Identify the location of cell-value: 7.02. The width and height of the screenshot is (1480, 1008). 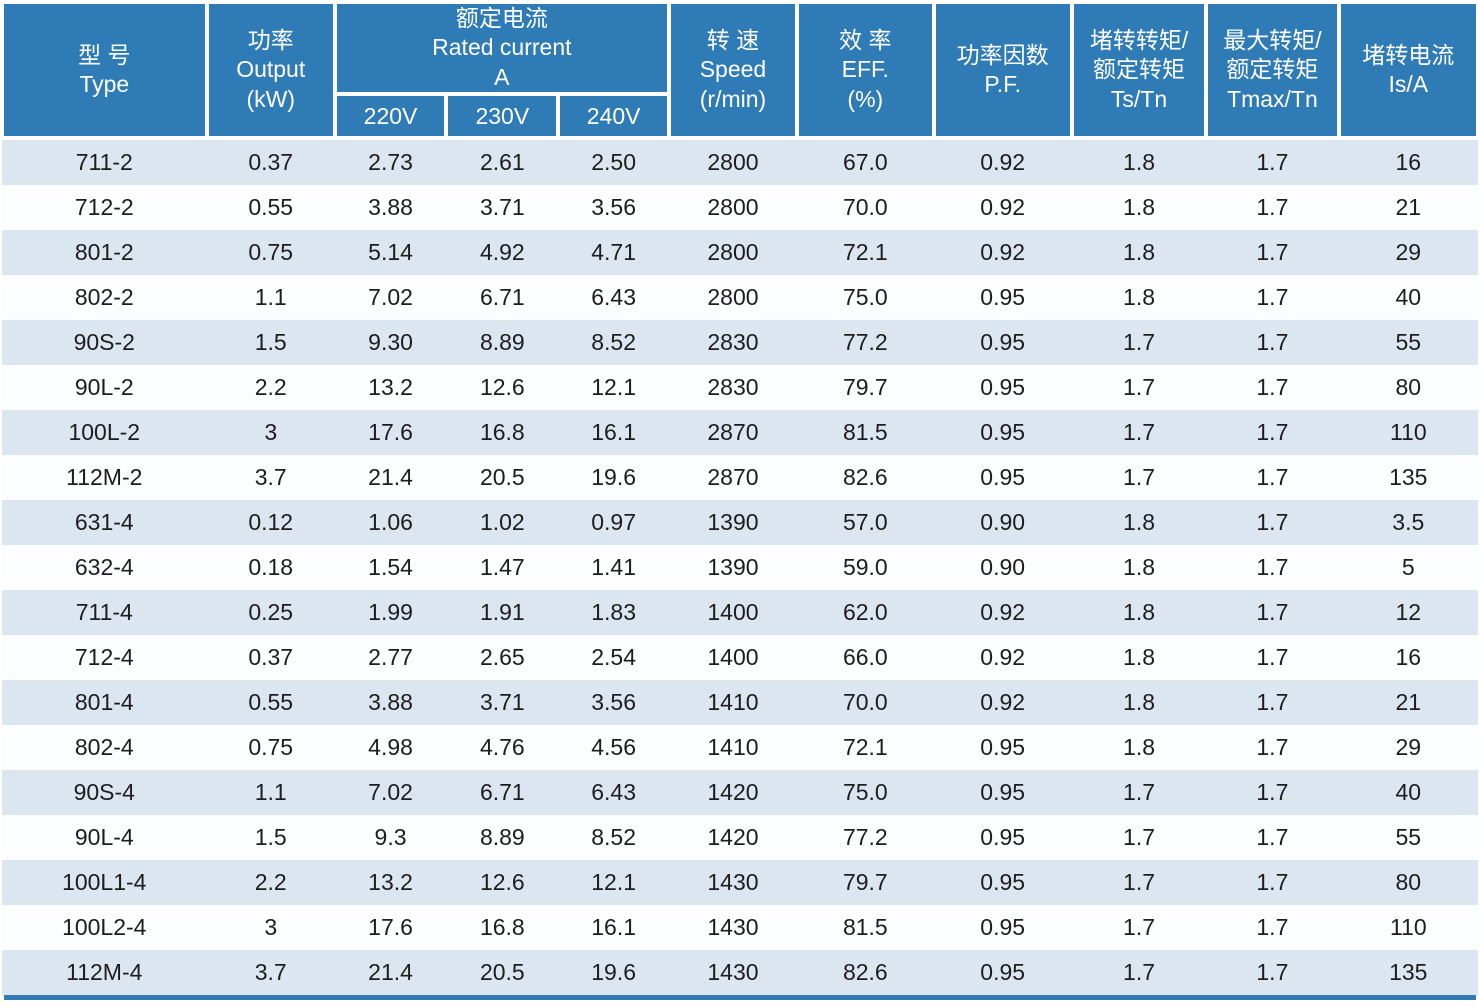
(390, 297).